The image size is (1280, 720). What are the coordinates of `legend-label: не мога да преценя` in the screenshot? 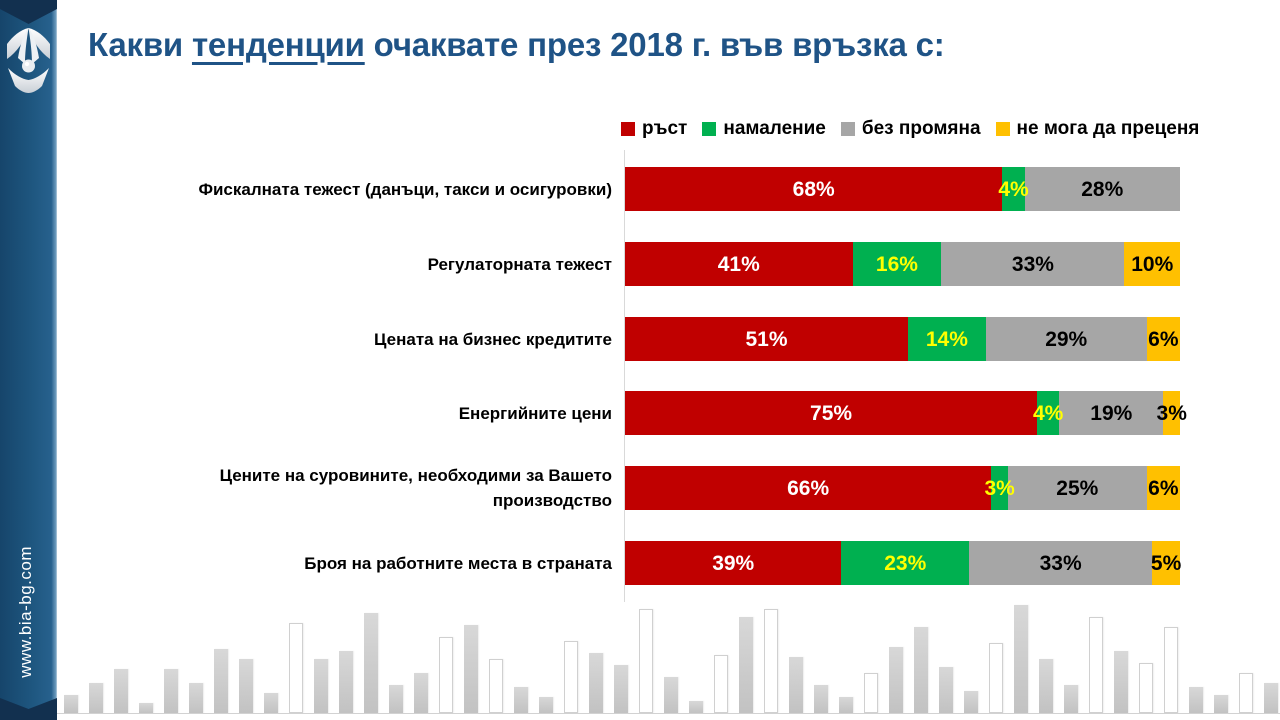 It's located at (1108, 128).